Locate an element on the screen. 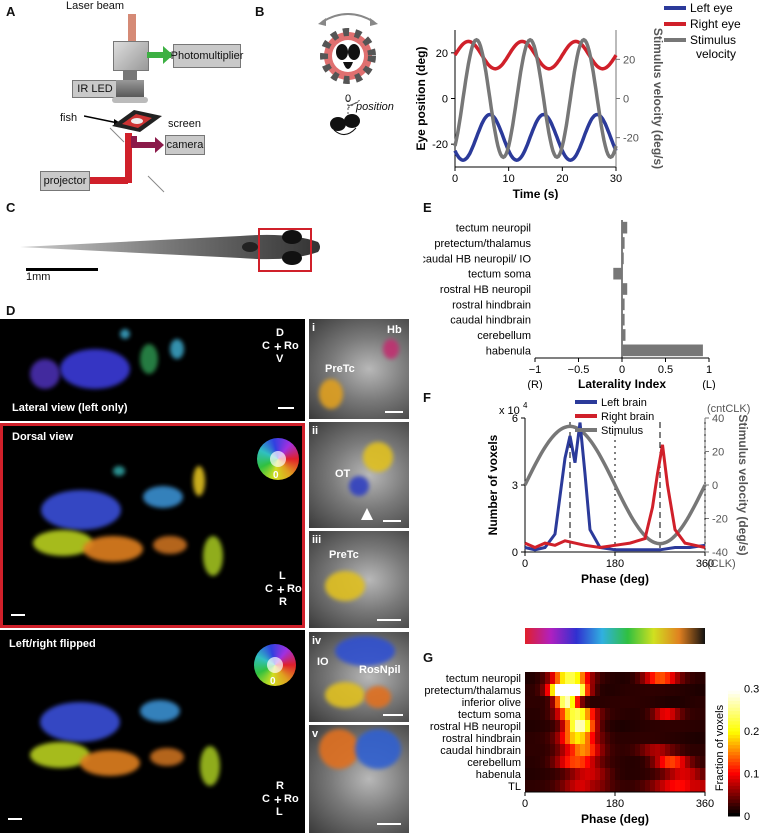 The height and width of the screenshot is (834, 767). y-tick-label: 20 is located at coordinates (442, 54).